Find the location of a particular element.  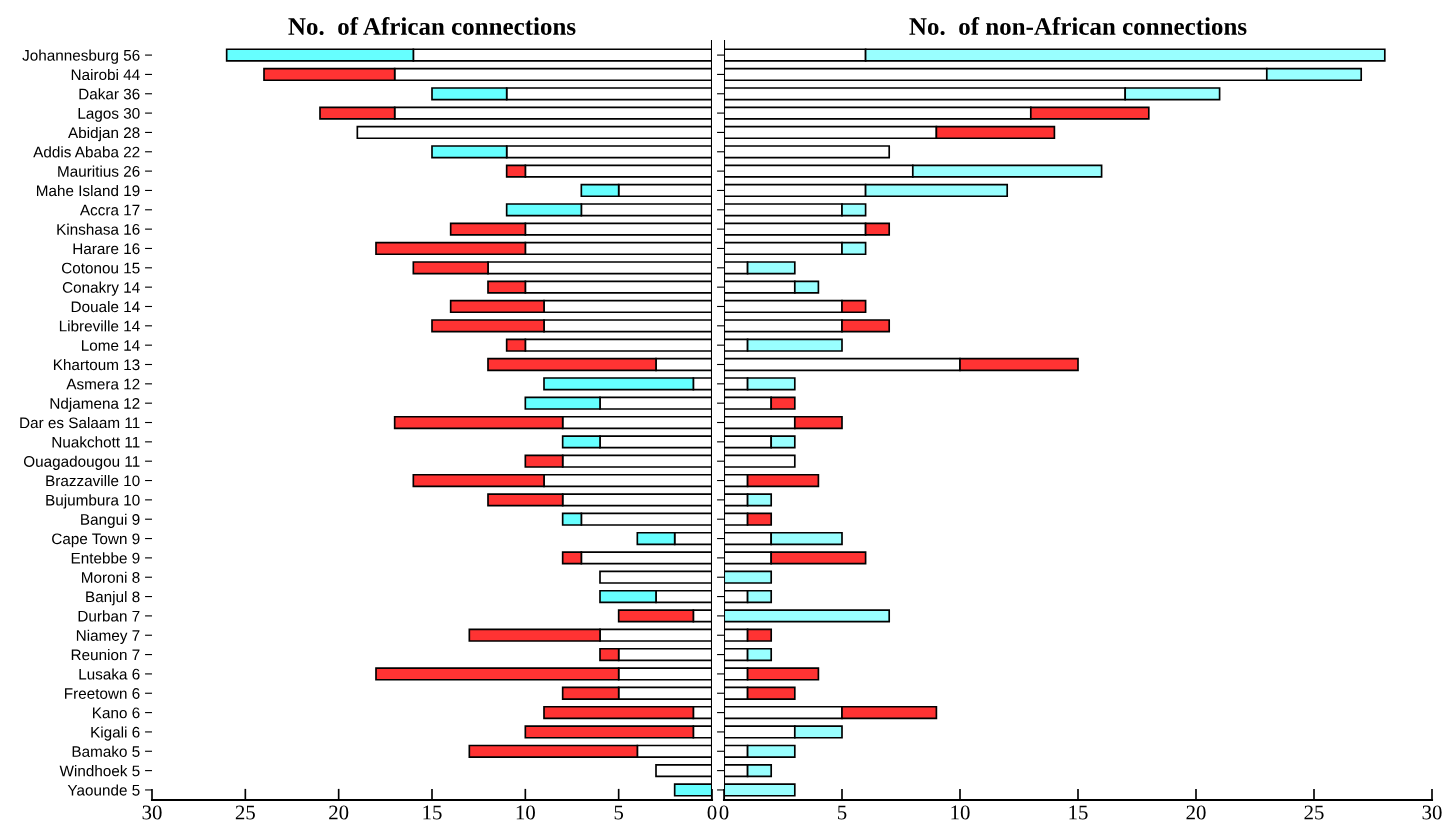

y-tick-label: Abidjan 28 is located at coordinates (104, 134).